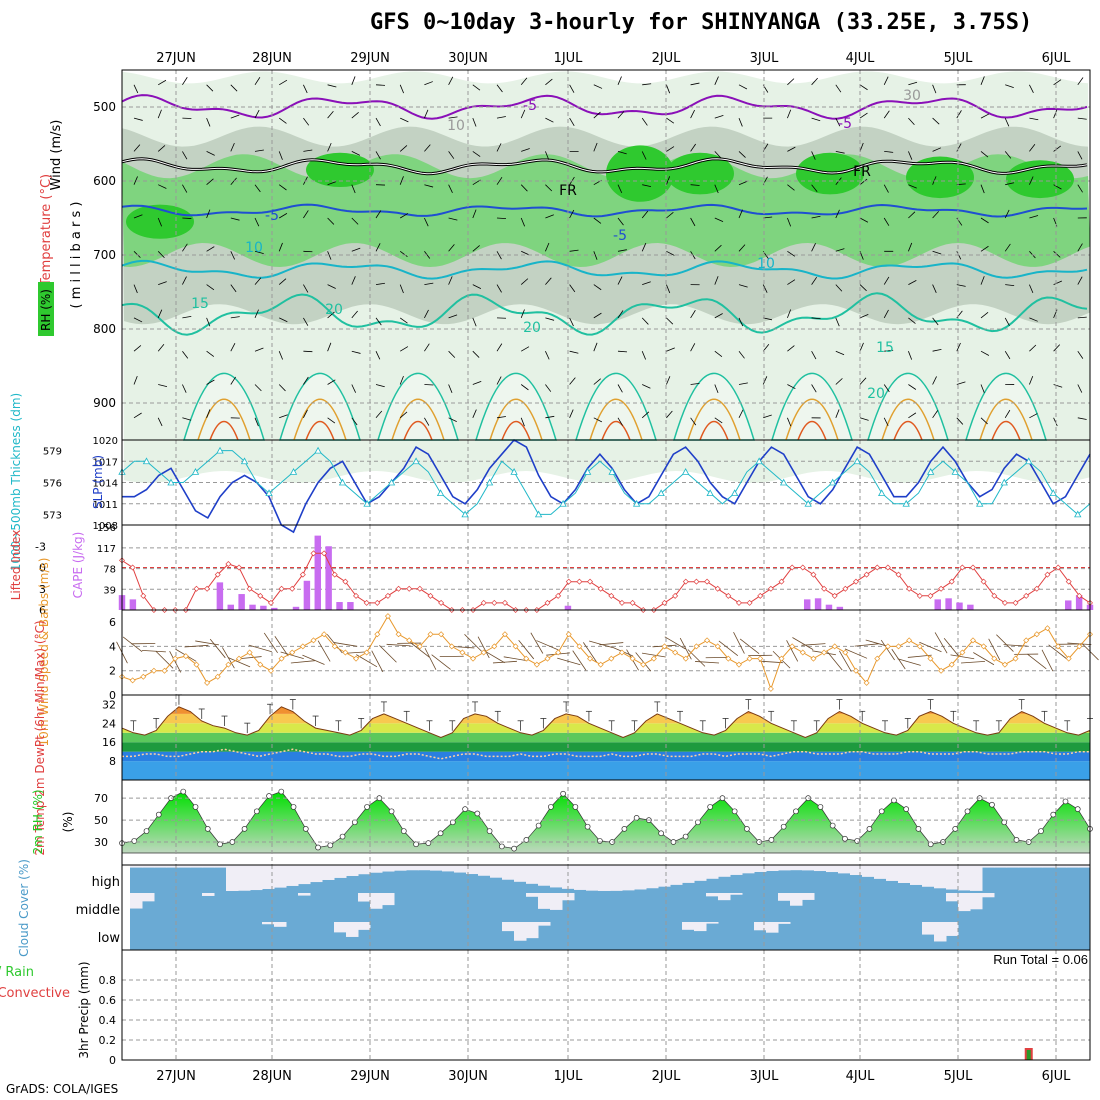  What do you see at coordinates (109, 723) in the screenshot?
I see `temp-tick-label: 24` at bounding box center [109, 723].